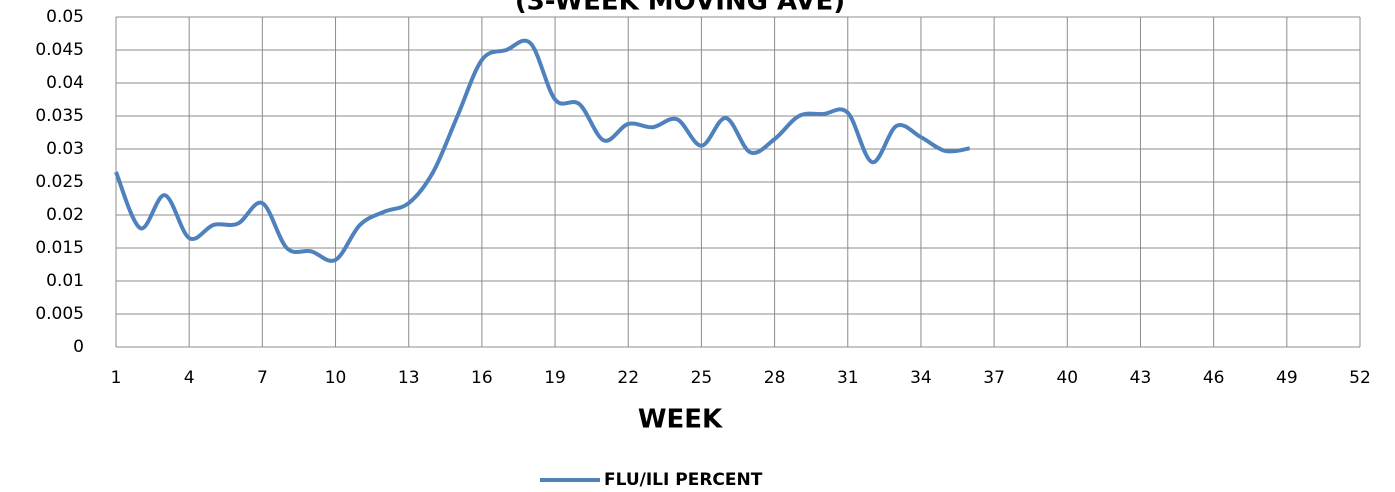 Image resolution: width=1395 pixels, height=492 pixels. What do you see at coordinates (116, 378) in the screenshot?
I see `x-tick-label: 1` at bounding box center [116, 378].